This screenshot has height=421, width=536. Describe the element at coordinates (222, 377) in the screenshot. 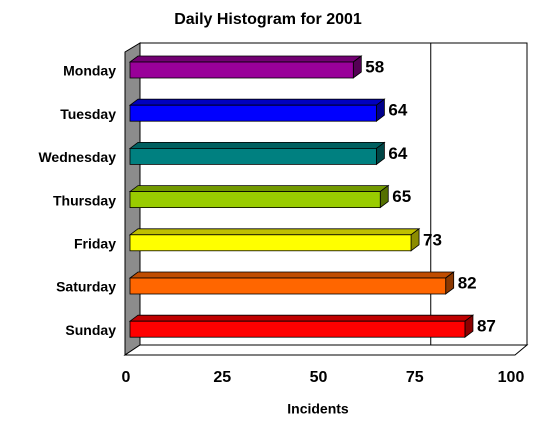

I see `x-tick-label: 25` at that location.